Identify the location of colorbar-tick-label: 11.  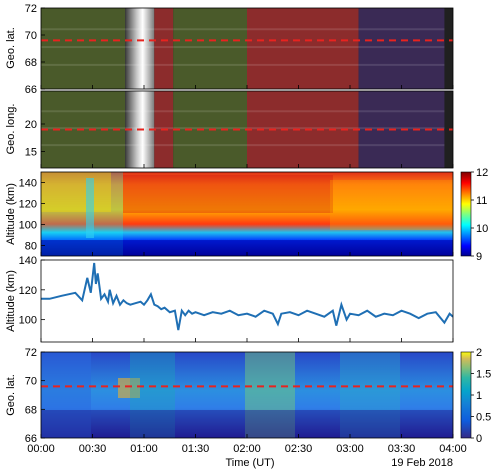
(481, 201).